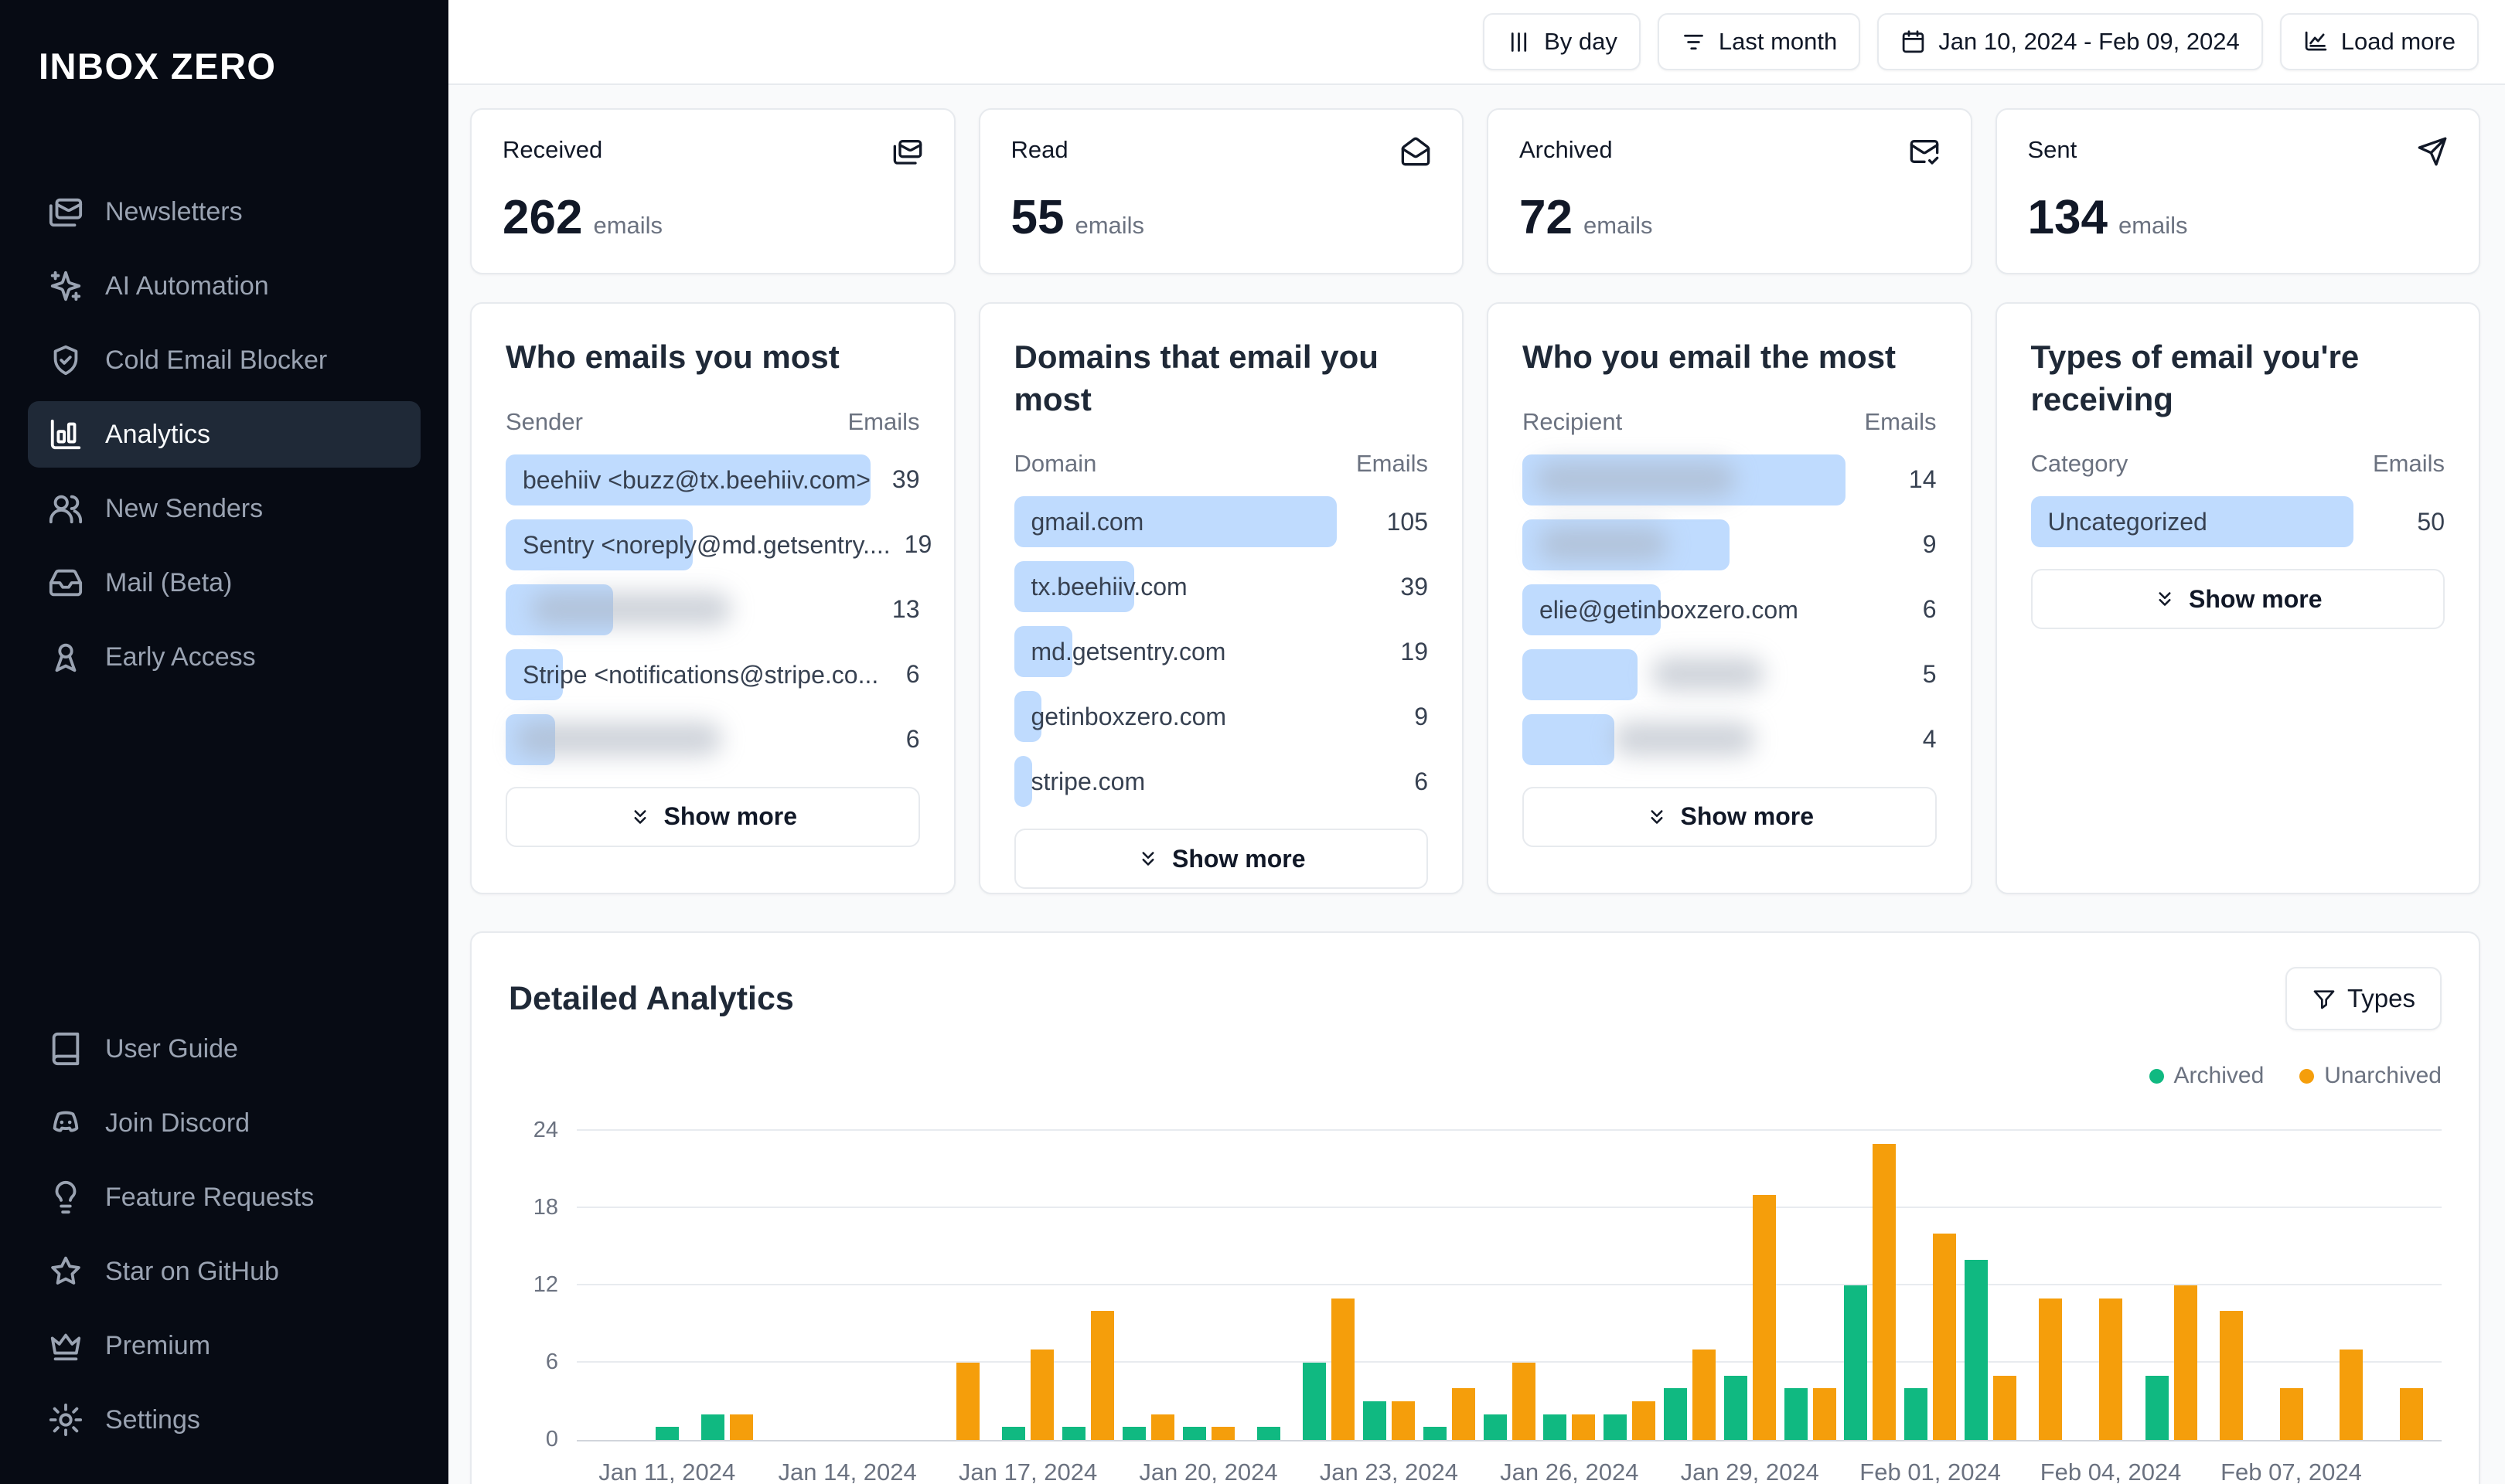 The width and height of the screenshot is (2505, 1484). What do you see at coordinates (551, 1439) in the screenshot?
I see `y-axis-tick-label: 0` at bounding box center [551, 1439].